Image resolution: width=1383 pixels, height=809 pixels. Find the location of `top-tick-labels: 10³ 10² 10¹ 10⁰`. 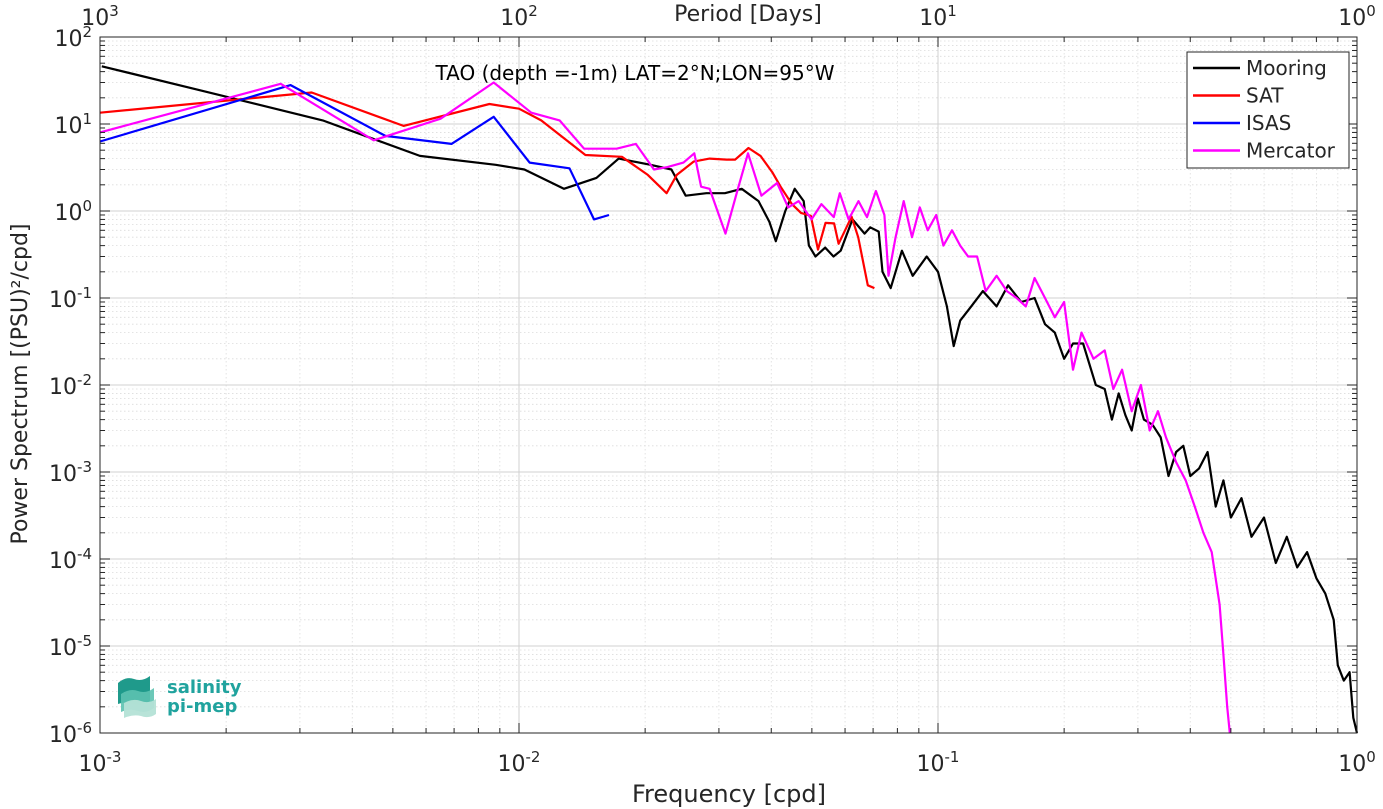

top-tick-labels: 10³ 10² 10¹ 10⁰ is located at coordinates (728, 16).